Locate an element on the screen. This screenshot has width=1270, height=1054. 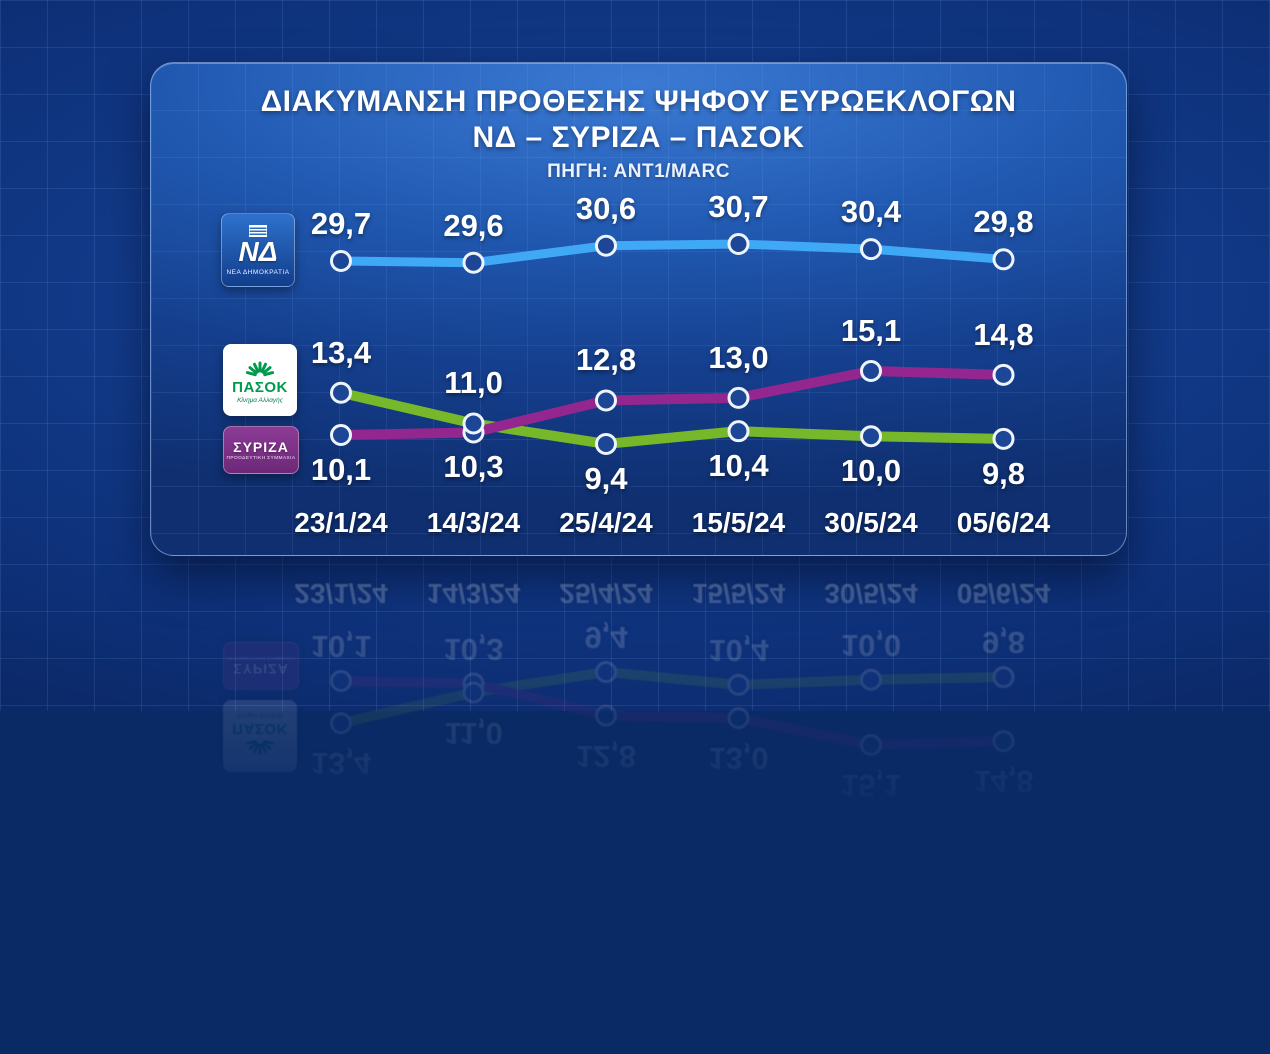
pasok-logo: ΠΑΣΟΚ Κίνημα Αλλαγής is located at coordinates (260, 380).